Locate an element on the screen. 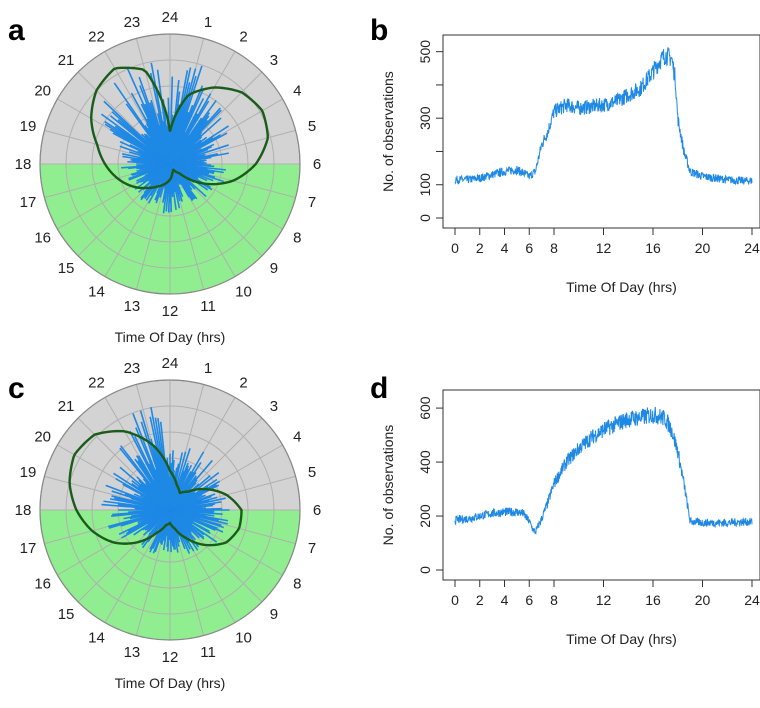 Image resolution: width=760 pixels, height=708 pixels. bars is located at coordinates (165, 480).